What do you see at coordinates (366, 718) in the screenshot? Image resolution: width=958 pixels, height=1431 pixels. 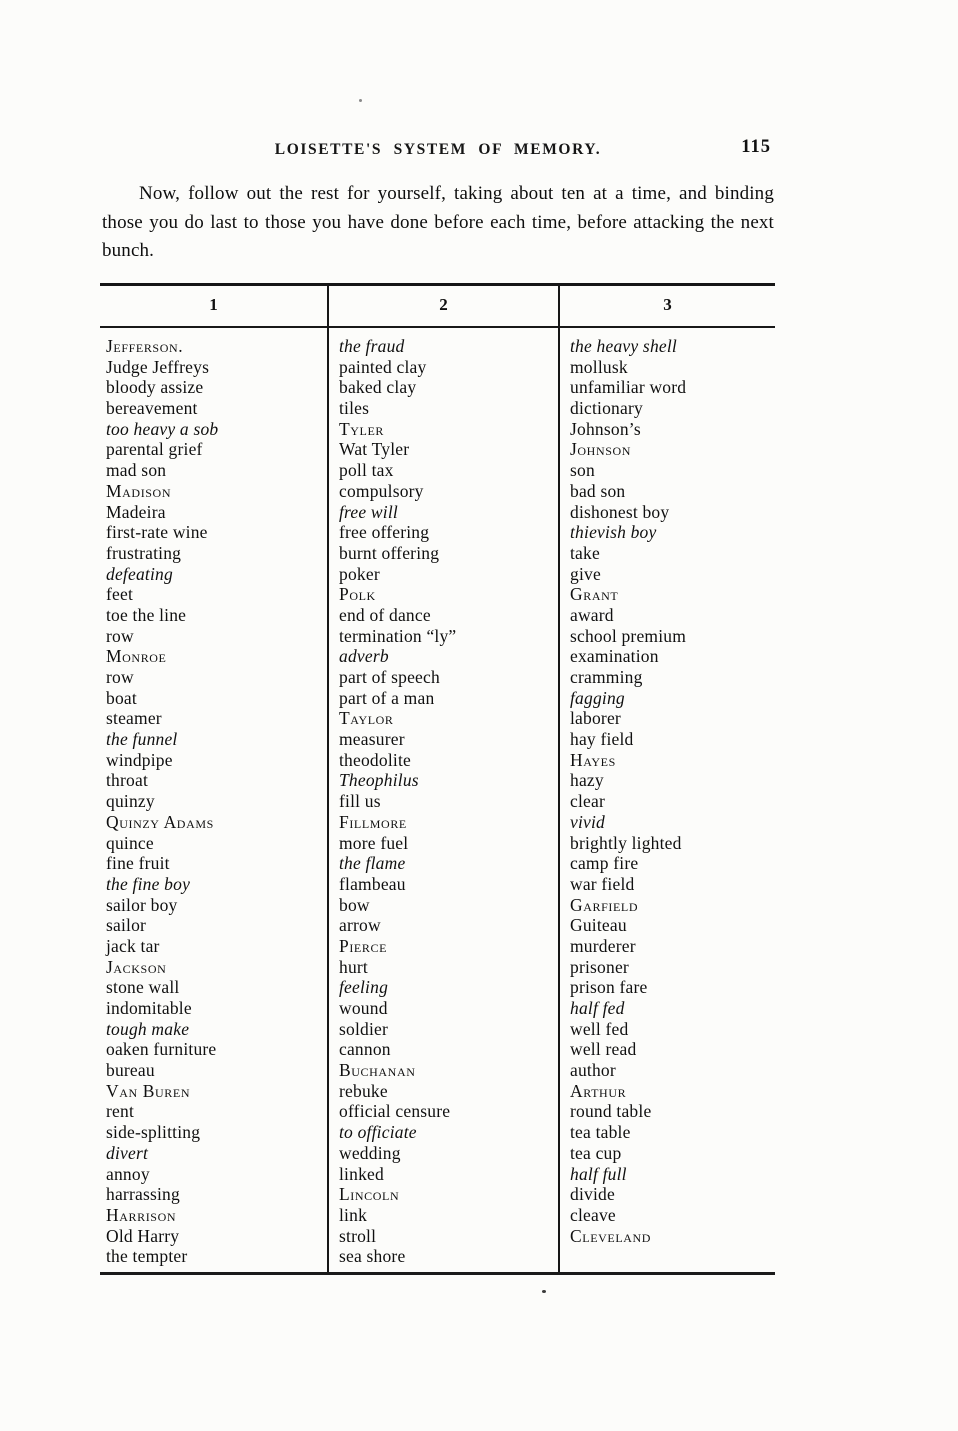 I see `table-entry: Taylor` at bounding box center [366, 718].